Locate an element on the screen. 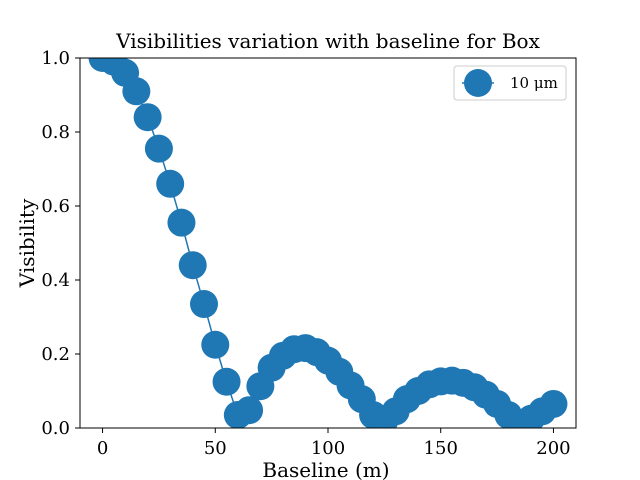 The height and width of the screenshot is (480, 640). y-tick-label: 0.6 is located at coordinates (55, 206).